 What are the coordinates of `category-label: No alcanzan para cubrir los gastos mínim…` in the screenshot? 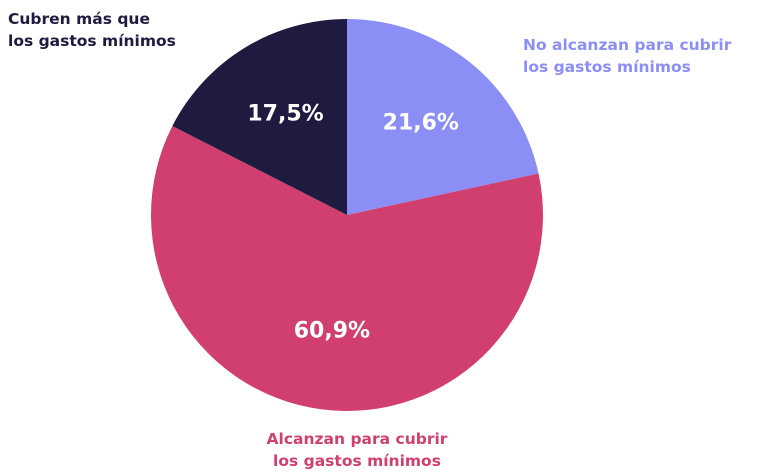 It's located at (627, 56).